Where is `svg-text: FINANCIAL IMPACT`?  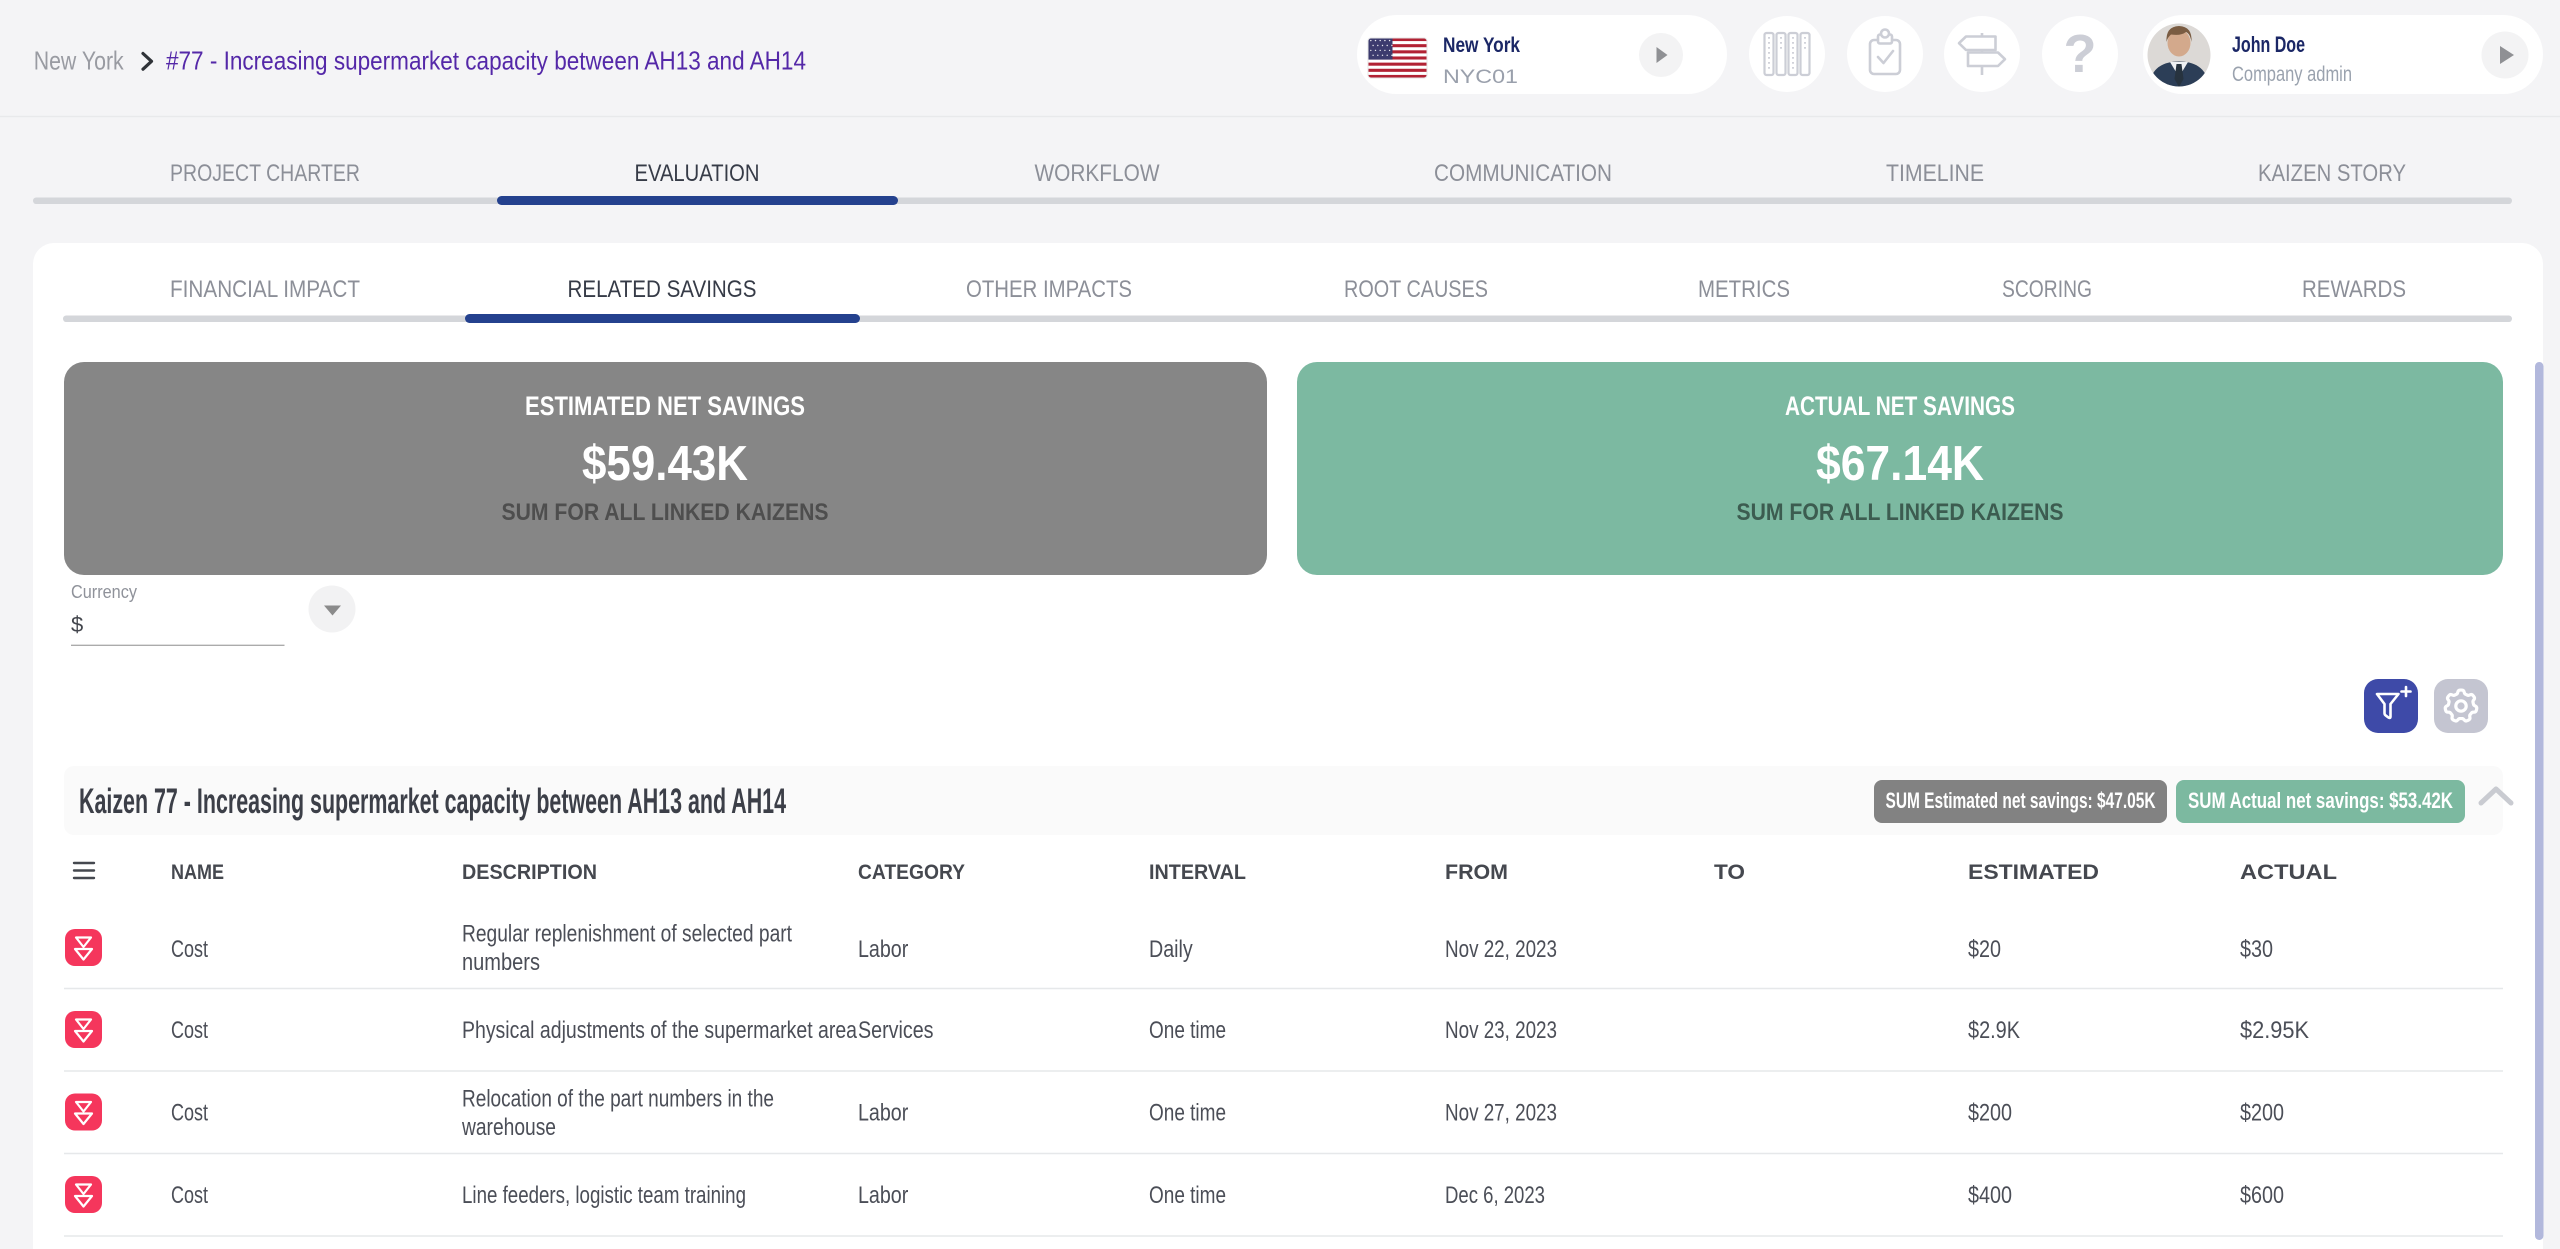 svg-text: FINANCIAL IMPACT is located at coordinates (265, 289).